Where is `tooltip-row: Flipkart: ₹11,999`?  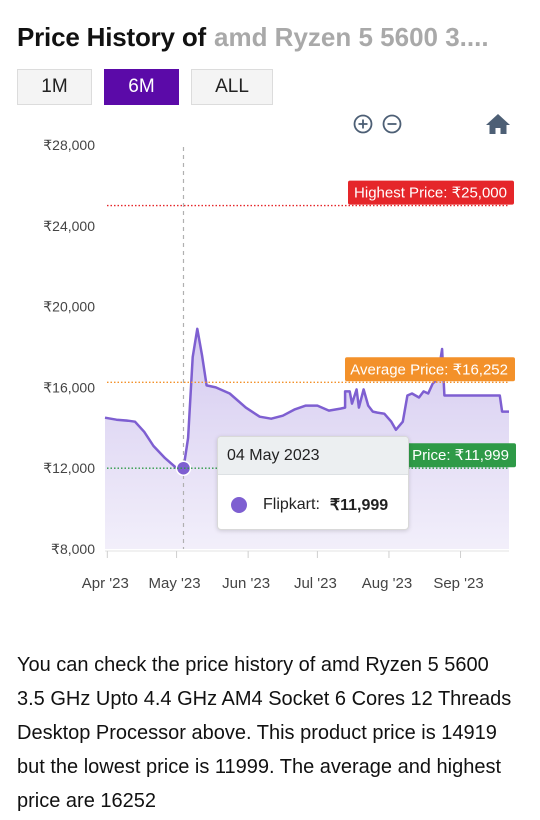
tooltip-row: Flipkart: ₹11,999 is located at coordinates (313, 495).